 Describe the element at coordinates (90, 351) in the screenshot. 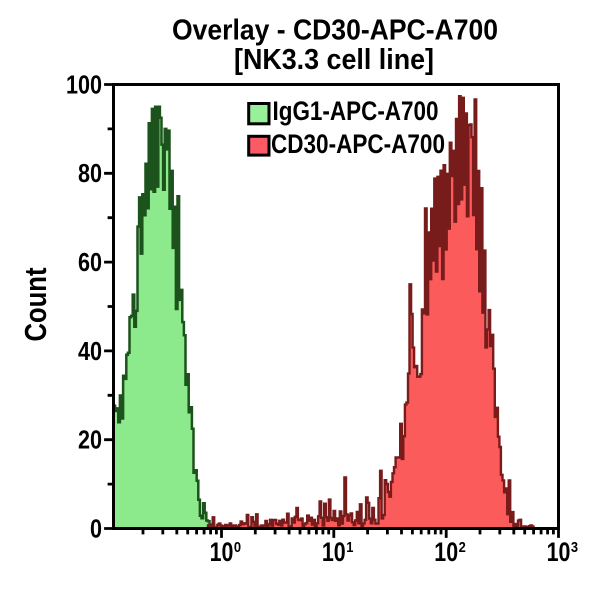

I see `svg-text: 40` at that location.